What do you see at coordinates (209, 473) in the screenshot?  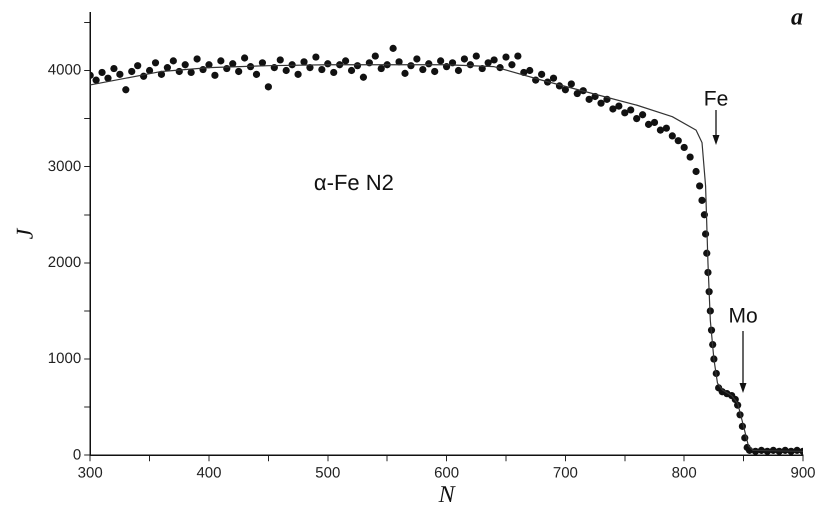 I see `x-tick-label: 400` at bounding box center [209, 473].